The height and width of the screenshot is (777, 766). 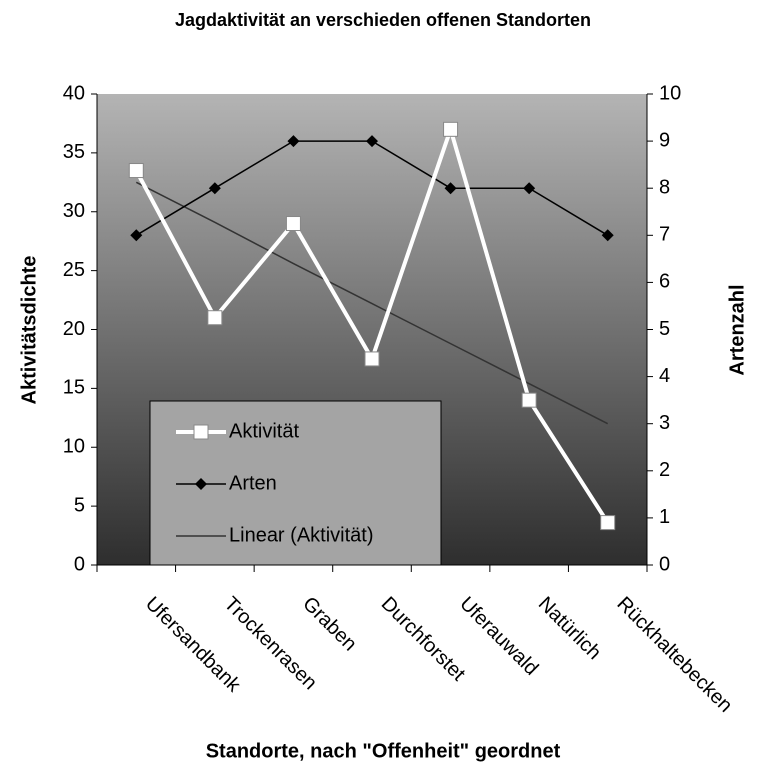 What do you see at coordinates (498, 636) in the screenshot?
I see `x-tick-label: Uferauwald` at bounding box center [498, 636].